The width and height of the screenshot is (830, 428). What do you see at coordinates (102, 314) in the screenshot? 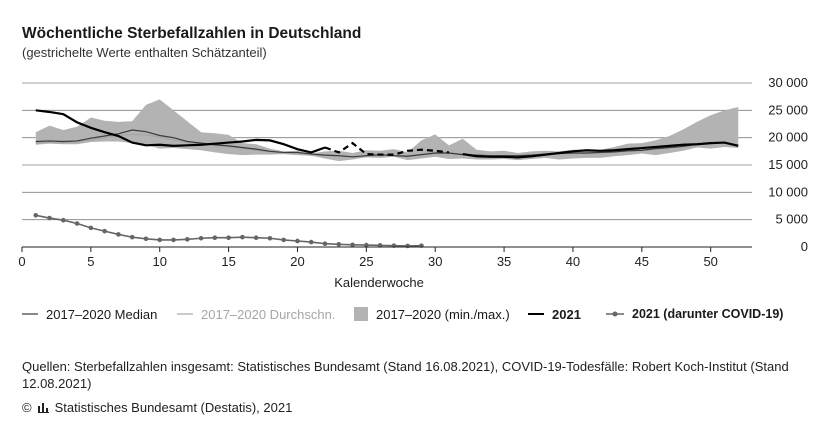
I see `legend-label-median: 2017–2020 Median` at bounding box center [102, 314].